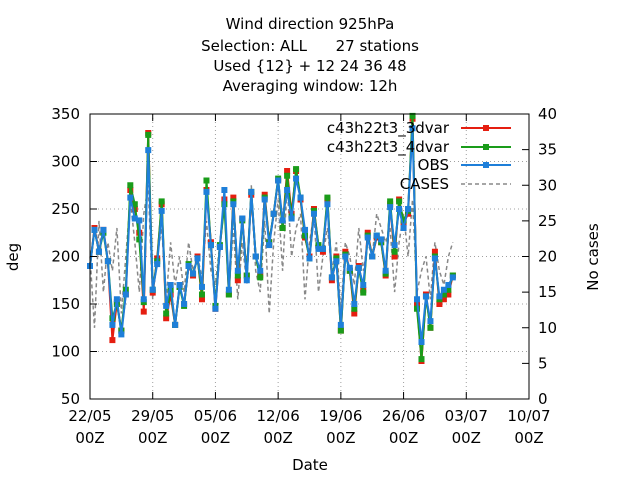 This screenshot has height=480, width=640. I want to click on legend-label: c43h22t3_4dvar, so click(388, 147).